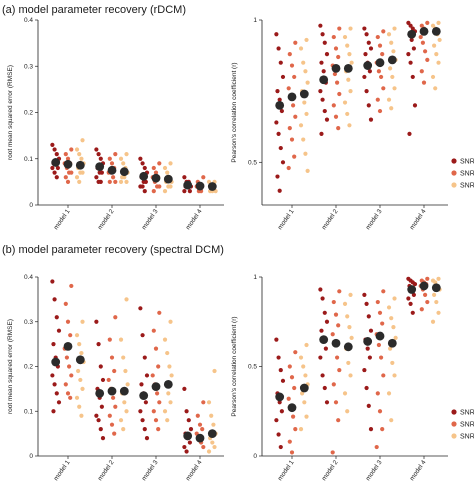 This screenshot has height=482, width=474. What do you see at coordinates (374, 470) in the screenshot?
I see `x-tick-label: model 3` at bounding box center [374, 470].